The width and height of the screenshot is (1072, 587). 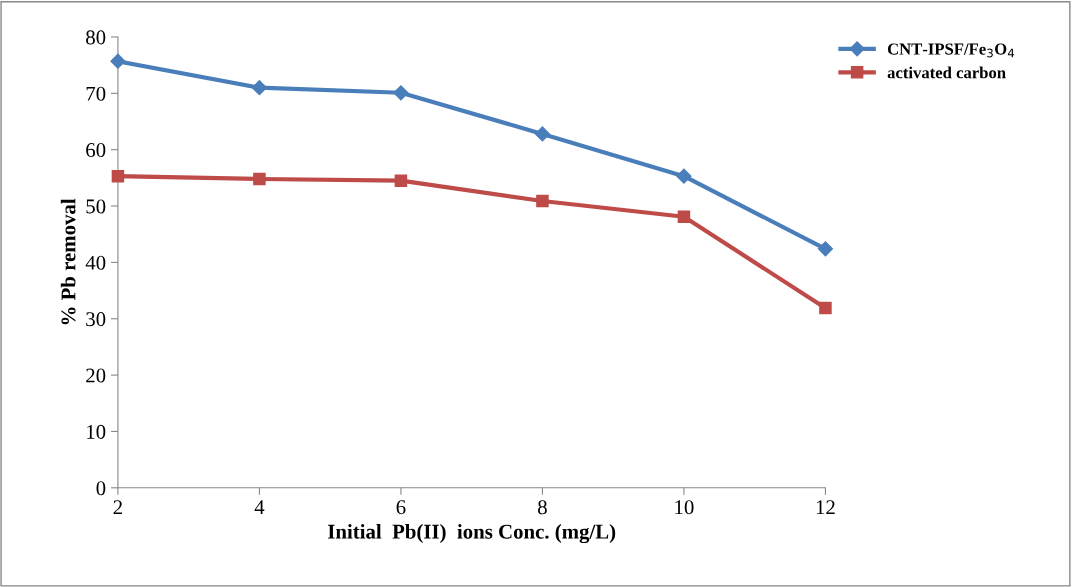 What do you see at coordinates (96, 206) in the screenshot?
I see `y-tick-label: 50` at bounding box center [96, 206].